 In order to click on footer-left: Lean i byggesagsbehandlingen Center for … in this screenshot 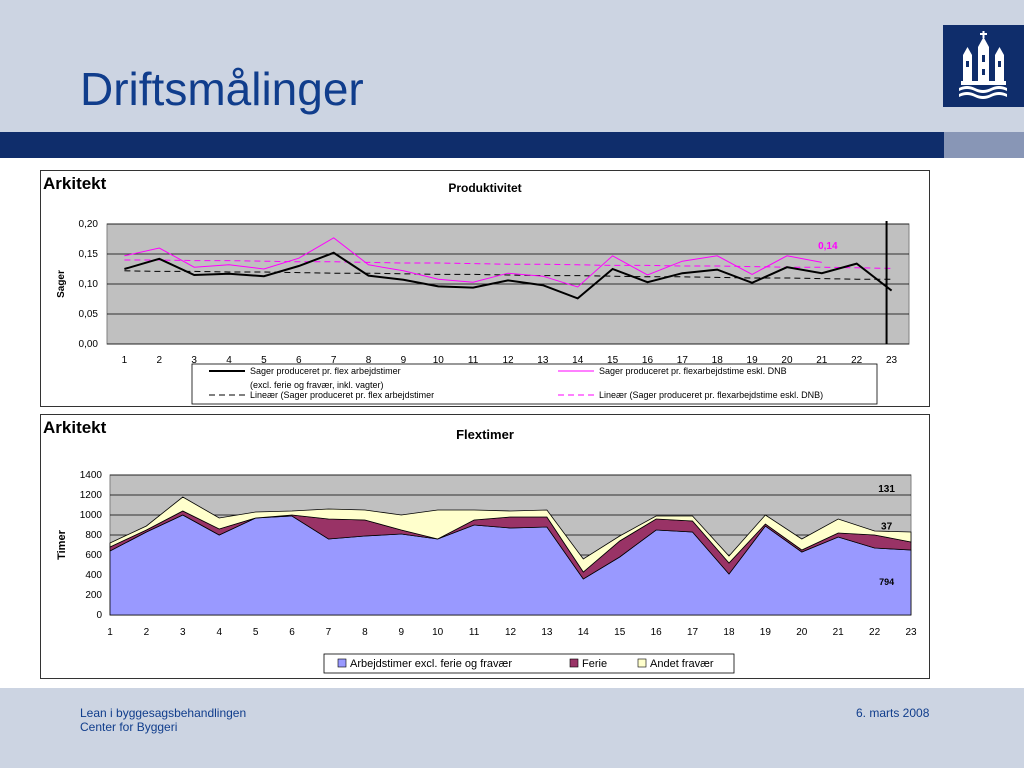, I will do `click(163, 720)`.